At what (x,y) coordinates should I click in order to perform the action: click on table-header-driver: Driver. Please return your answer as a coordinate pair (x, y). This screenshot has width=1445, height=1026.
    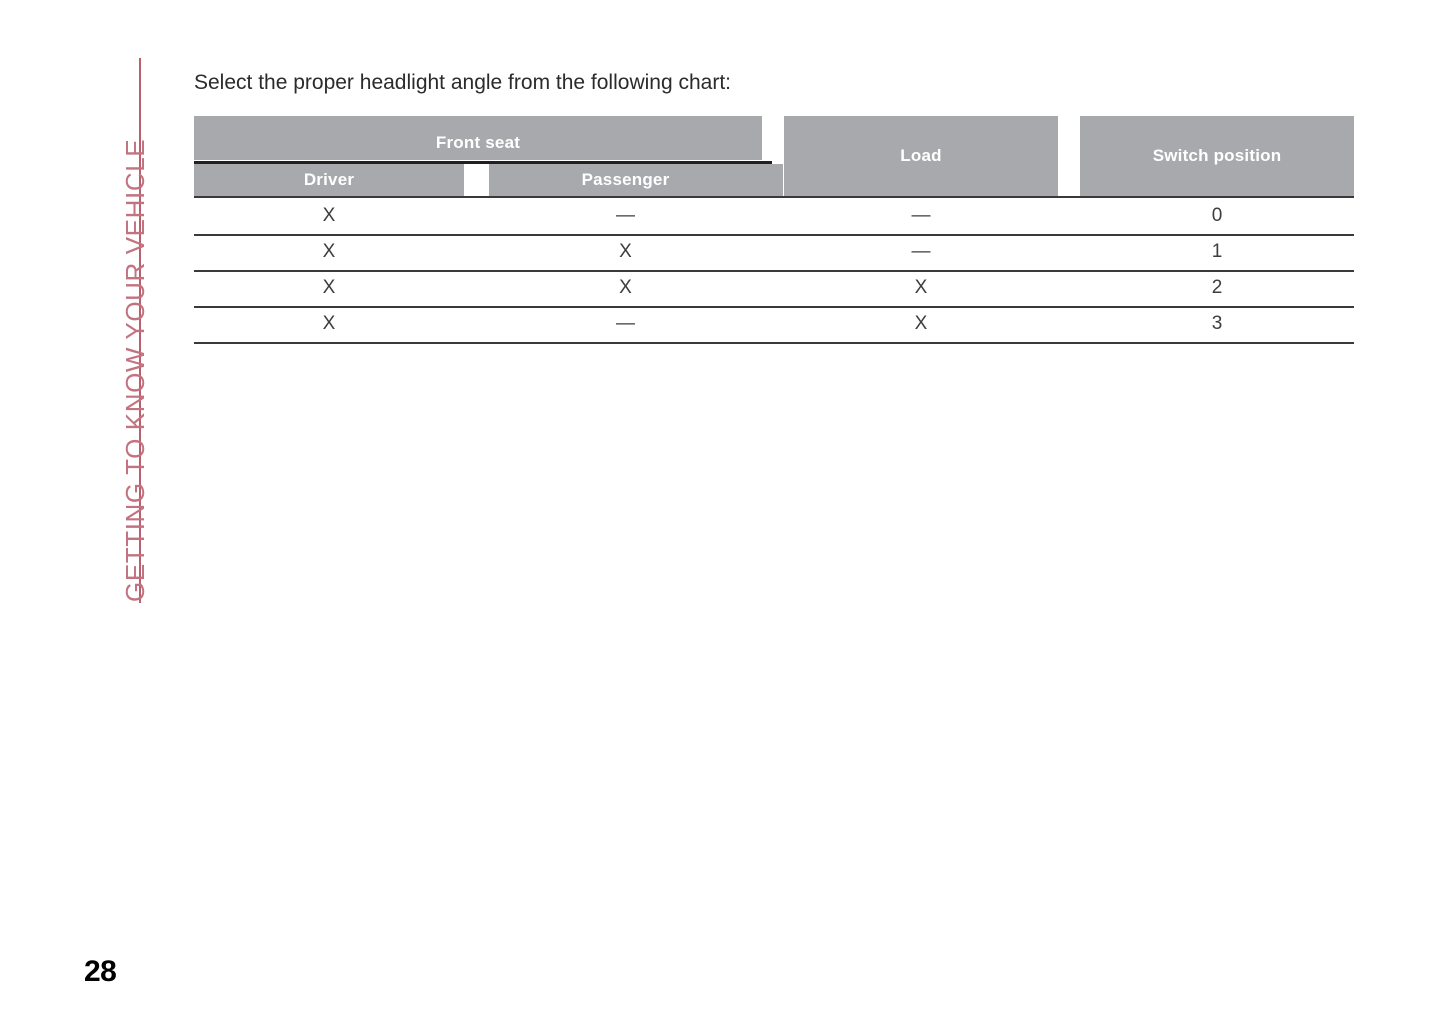
    Looking at the image, I should click on (329, 180).